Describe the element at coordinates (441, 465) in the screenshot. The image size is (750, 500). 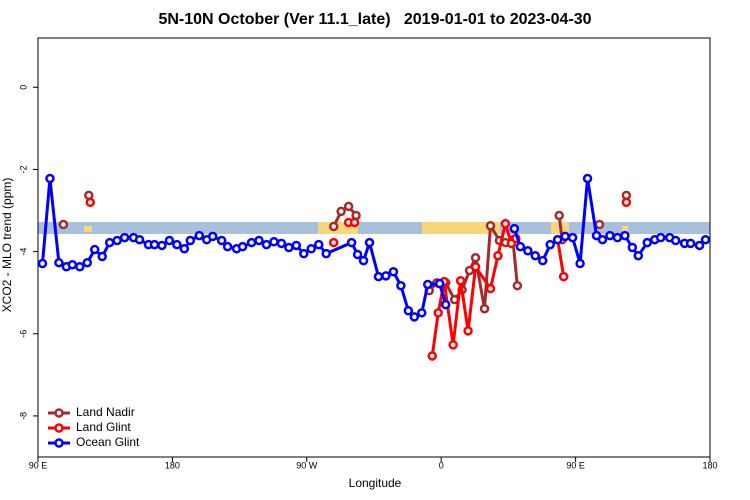
I see `x-tick-label: 0` at that location.